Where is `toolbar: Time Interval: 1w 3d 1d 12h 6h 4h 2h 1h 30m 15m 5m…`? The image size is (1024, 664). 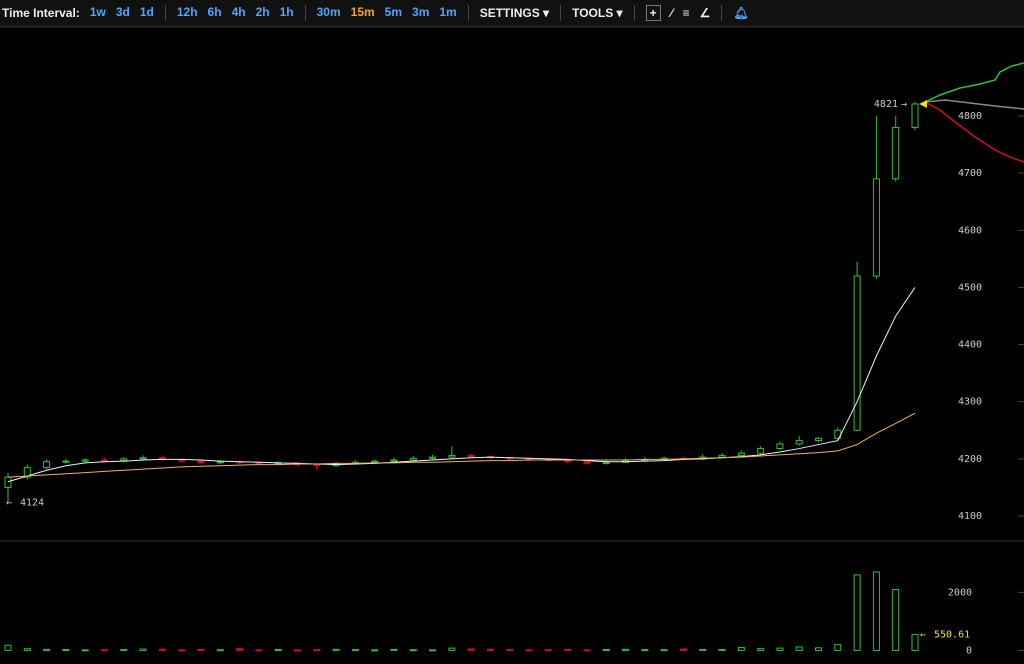
toolbar: Time Interval: 1w 3d 1d 12h 6h 4h 2h 1h 30m 15m 5m… is located at coordinates (512, 13).